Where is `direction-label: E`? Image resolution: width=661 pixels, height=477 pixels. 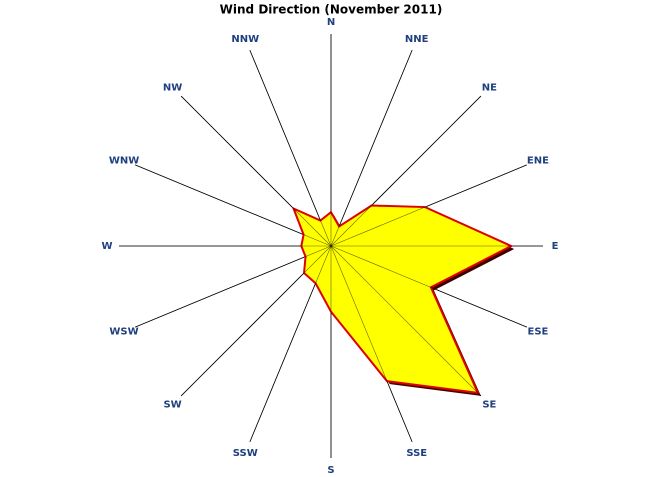 direction-label: E is located at coordinates (555, 246).